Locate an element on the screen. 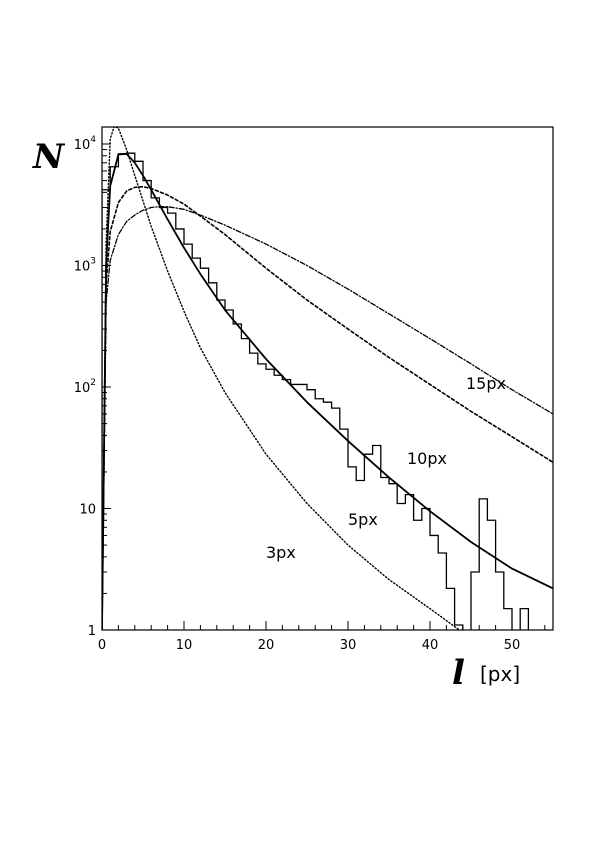  y-tick-base: 1 is located at coordinates (92, 631).